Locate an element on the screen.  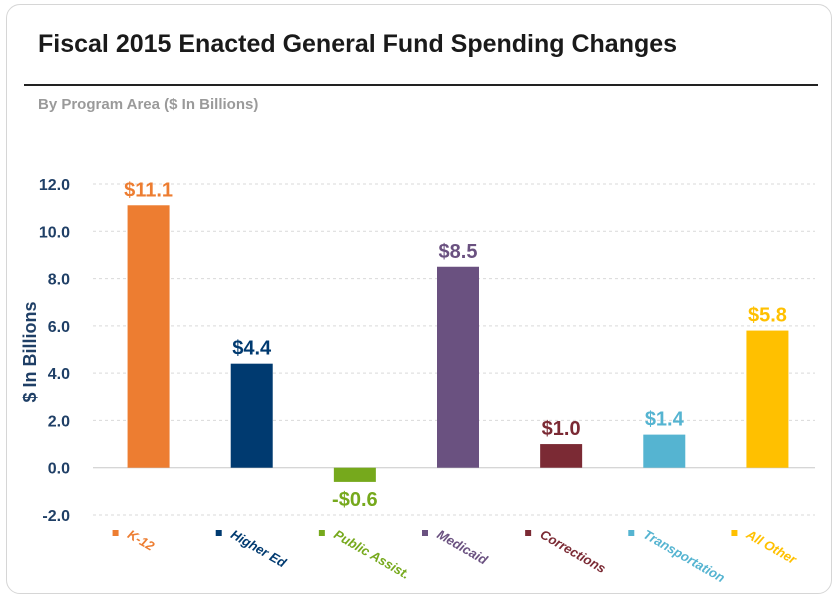
y-tick-label: 2.0 is located at coordinates (59, 421).